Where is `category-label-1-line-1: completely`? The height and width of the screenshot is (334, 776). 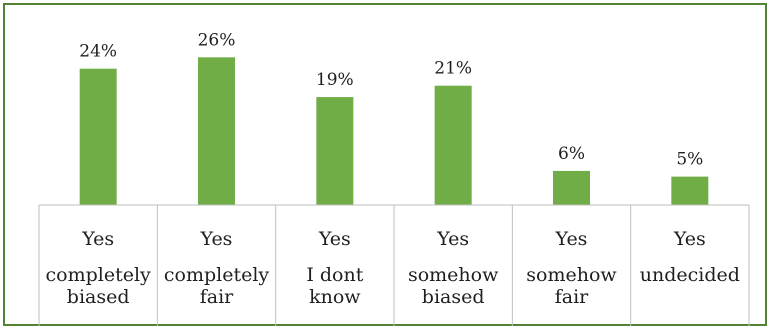
category-label-1-line-1: completely is located at coordinates (216, 275).